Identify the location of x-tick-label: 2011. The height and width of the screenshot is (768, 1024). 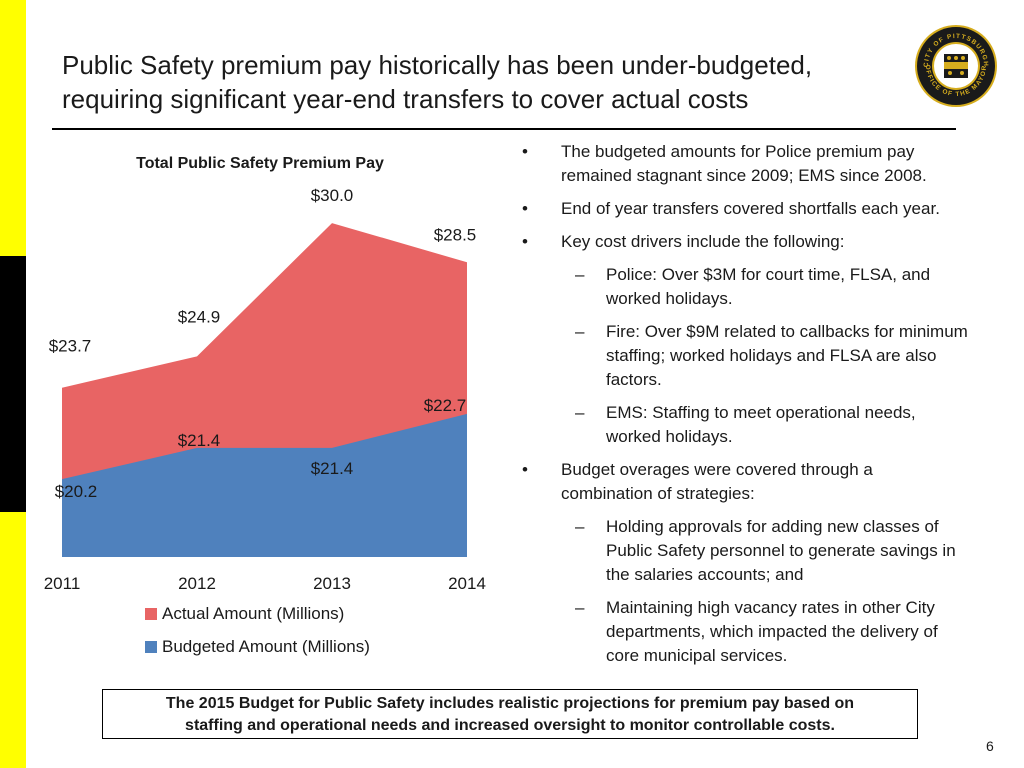
(62, 583).